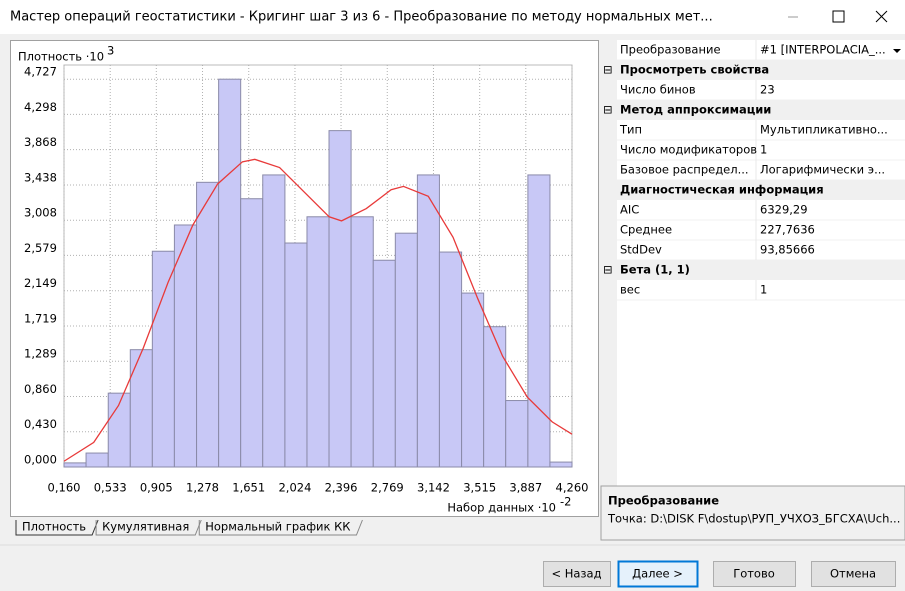 The height and width of the screenshot is (591, 905). Describe the element at coordinates (767, 90) in the screenshot. I see `property-value: 23` at that location.